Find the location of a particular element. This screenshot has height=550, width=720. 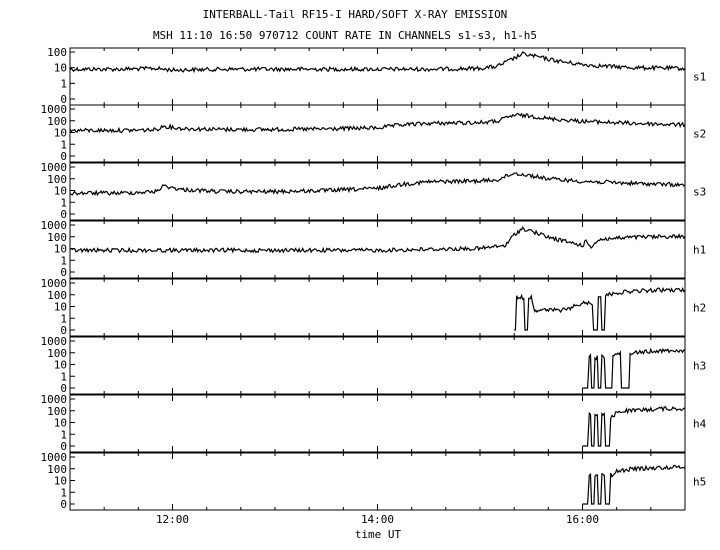

panel-label-h5: h5 is located at coordinates (699, 482).